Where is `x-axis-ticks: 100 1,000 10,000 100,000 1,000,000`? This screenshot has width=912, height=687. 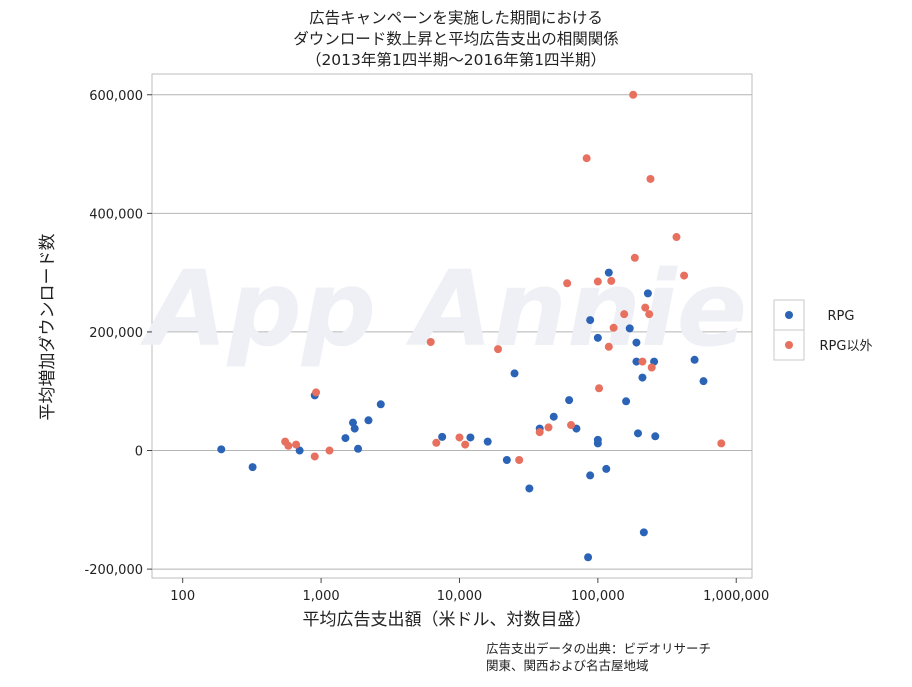
x-axis-ticks: 100 1,000 10,000 100,000 1,000,000 is located at coordinates (469, 591).